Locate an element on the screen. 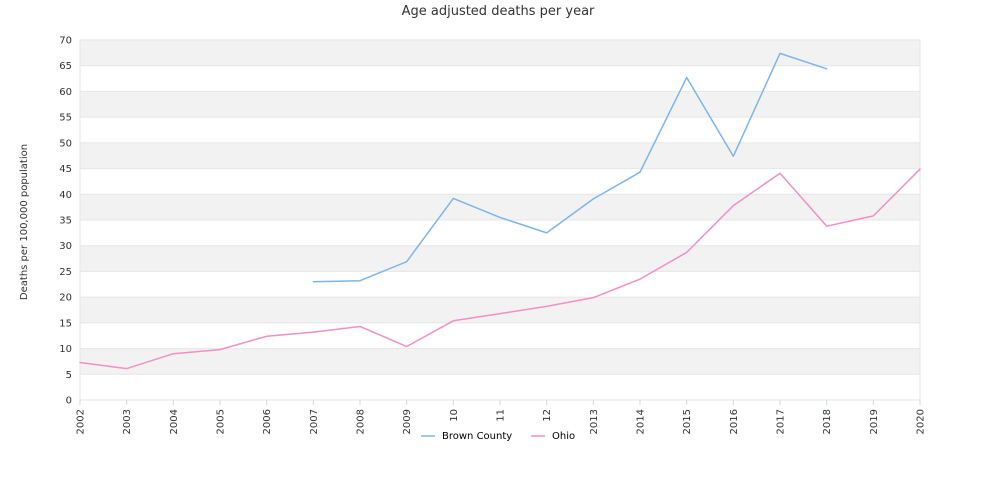  x-tick-label: 2002 is located at coordinates (81, 421).